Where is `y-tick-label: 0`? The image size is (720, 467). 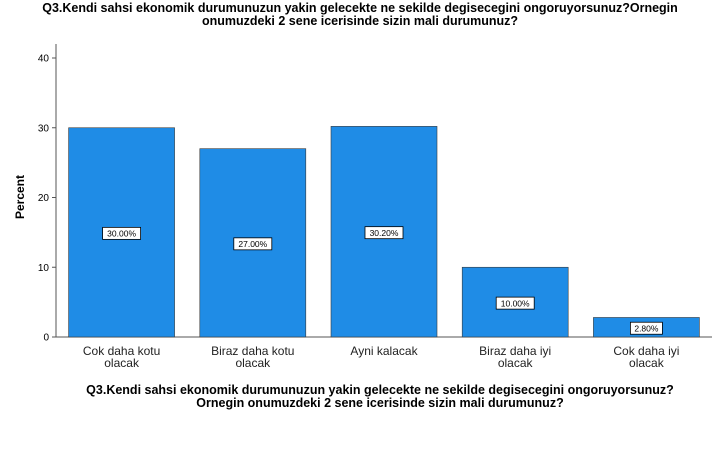 y-tick-label: 0 is located at coordinates (46, 338).